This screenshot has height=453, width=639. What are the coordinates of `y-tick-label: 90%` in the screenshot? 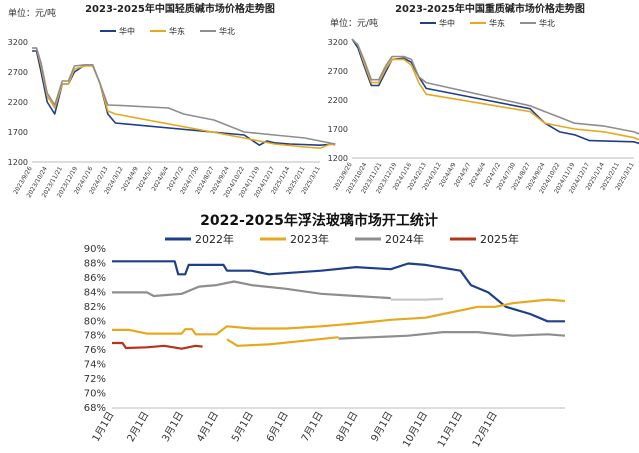 It's located at (95, 249).